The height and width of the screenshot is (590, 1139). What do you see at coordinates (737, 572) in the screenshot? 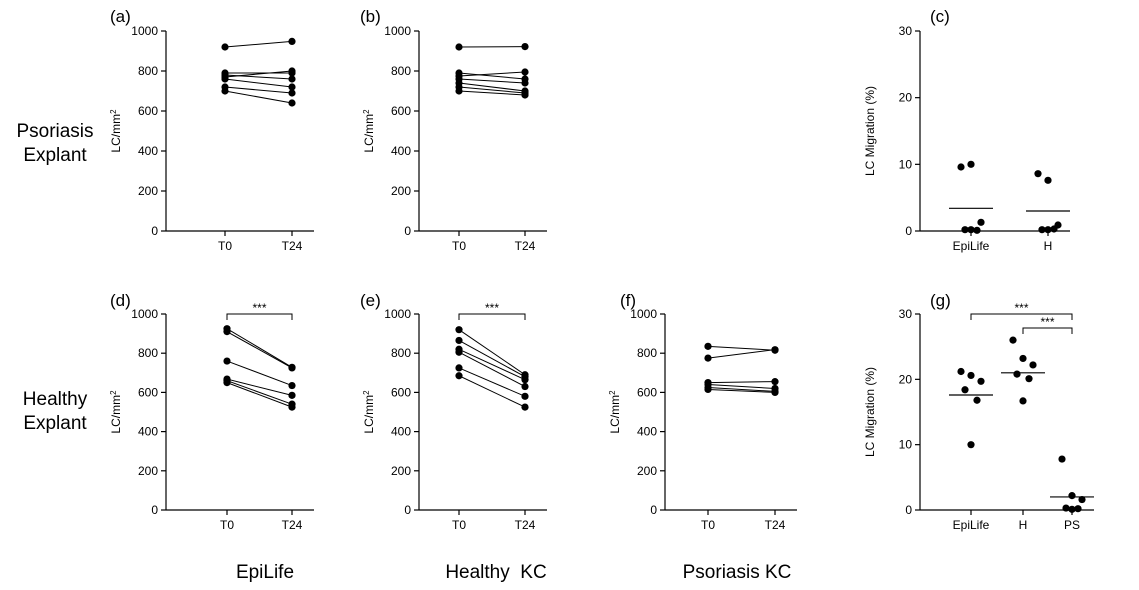
I see `column-label-psoriasis-kc: Psoriasis KC` at bounding box center [737, 572].